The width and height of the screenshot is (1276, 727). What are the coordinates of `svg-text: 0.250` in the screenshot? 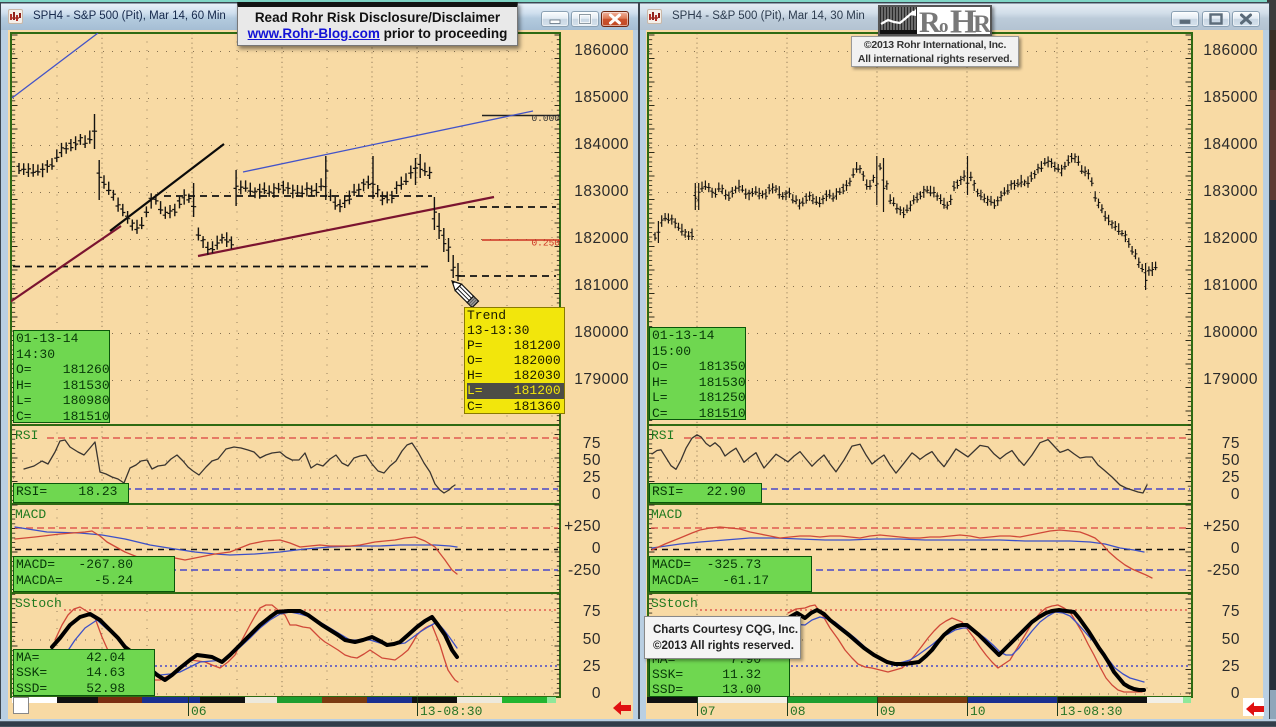 It's located at (545, 243).